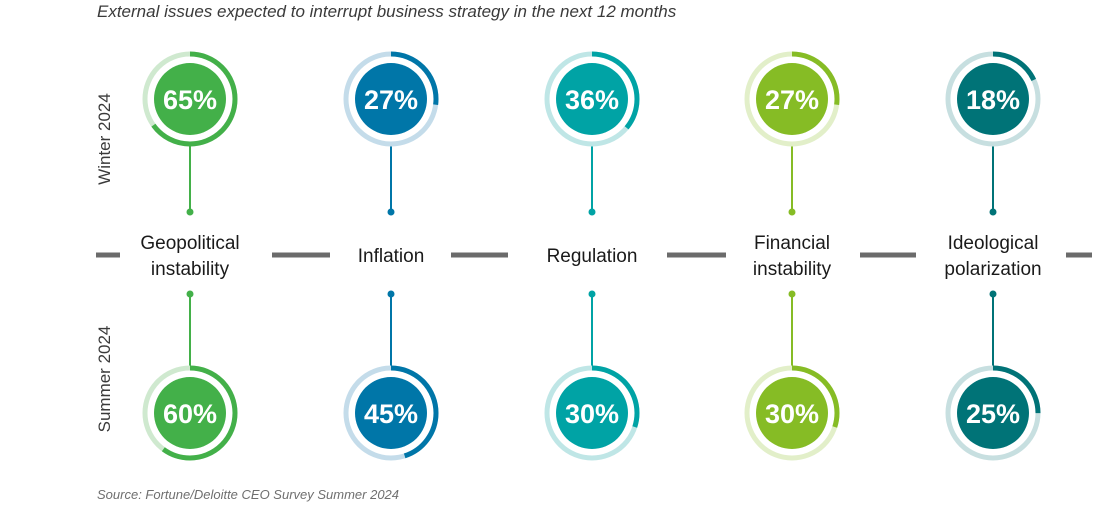 This screenshot has width=1120, height=516. I want to click on category-label: Ideological, so click(993, 243).